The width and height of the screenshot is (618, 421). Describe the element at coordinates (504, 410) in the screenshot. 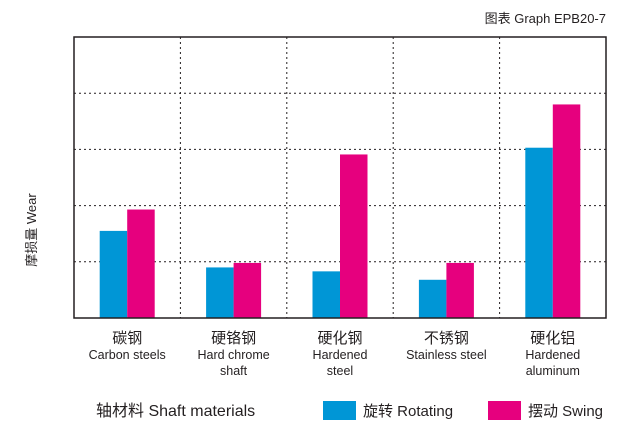

I see `legend-swatch-swing` at that location.